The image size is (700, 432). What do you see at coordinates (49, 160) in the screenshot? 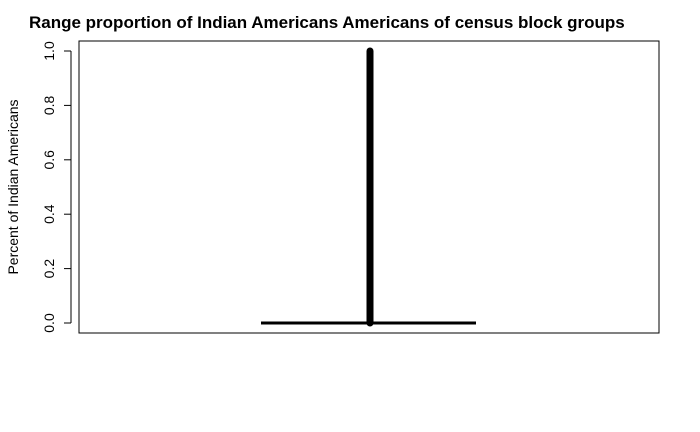
I see `y-tick-label: 0.6` at bounding box center [49, 160].